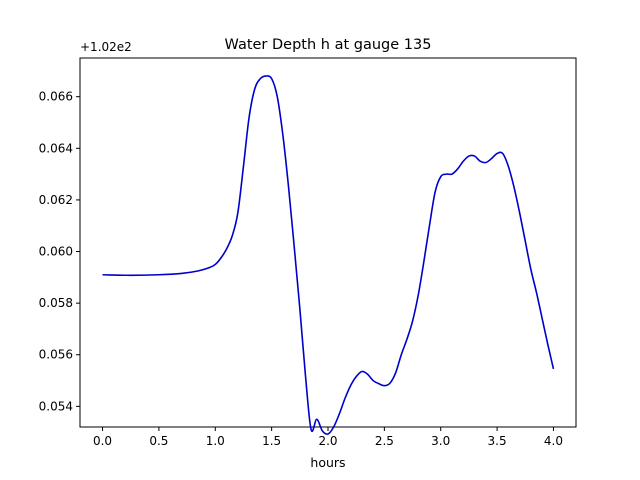 This screenshot has height=480, width=640. I want to click on y-tick-label: 0.062, so click(56, 200).